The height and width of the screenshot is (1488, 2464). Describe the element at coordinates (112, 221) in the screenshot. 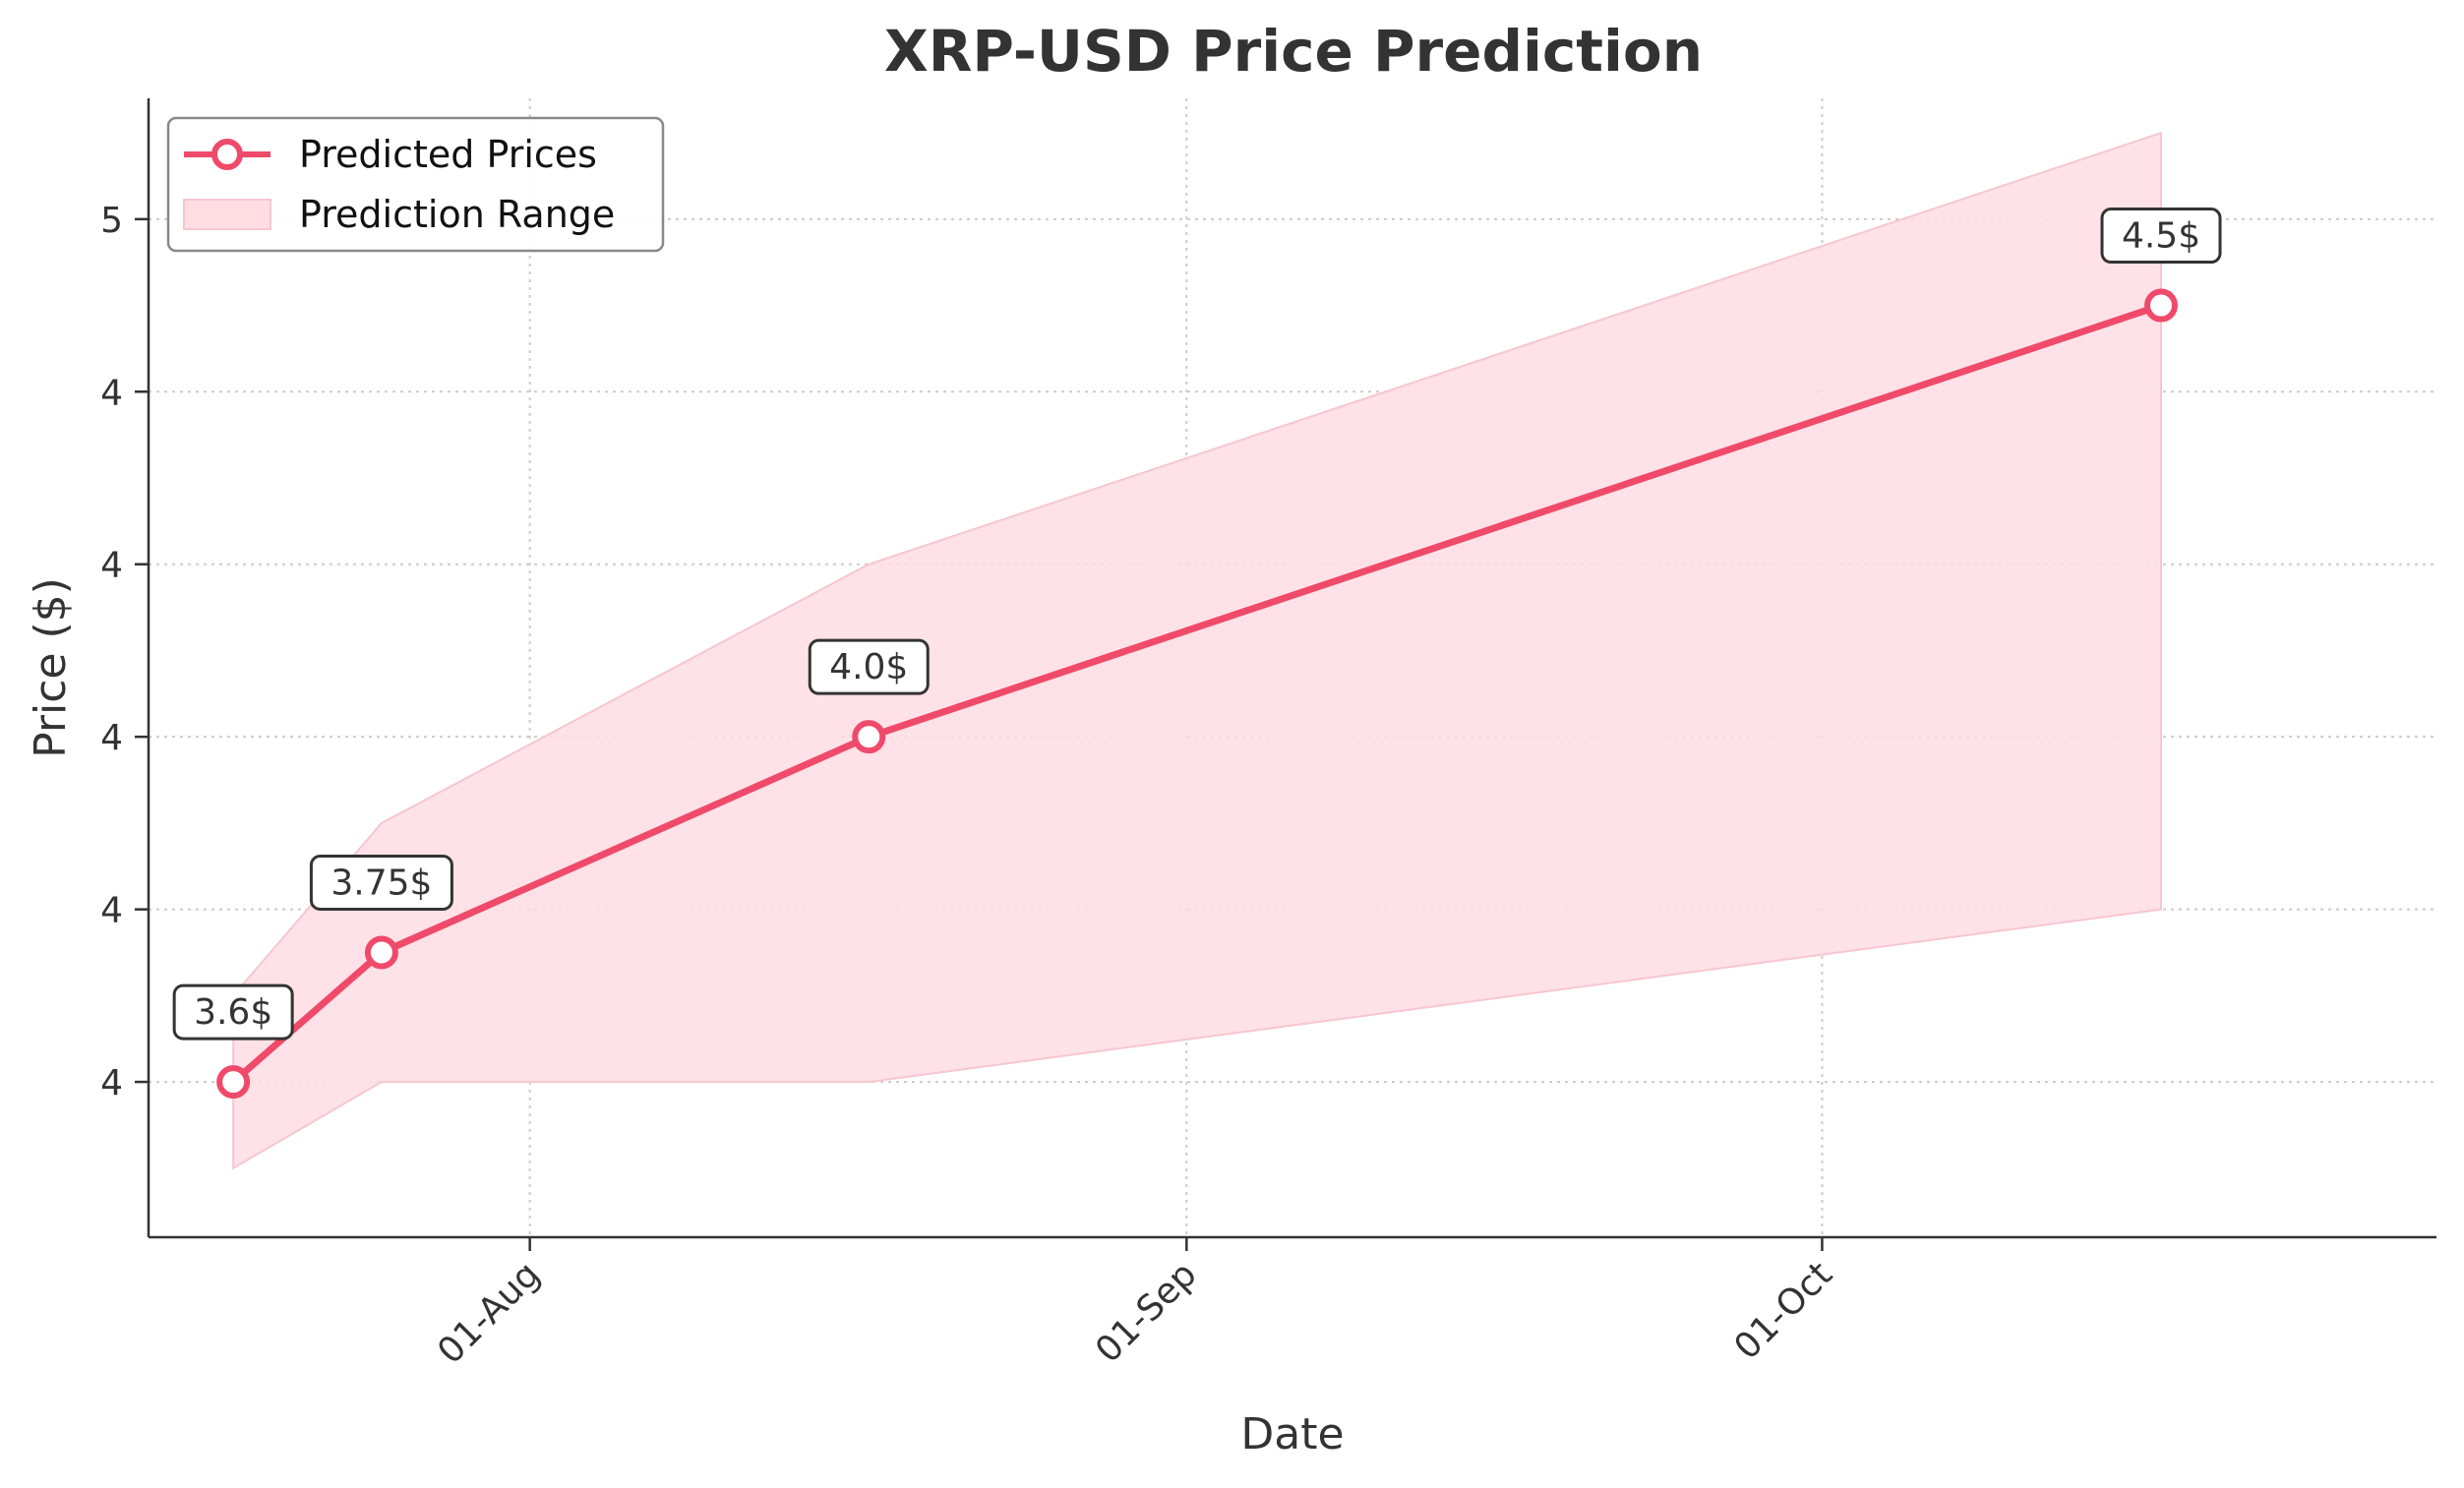

I see `y-tick-label: 5` at that location.